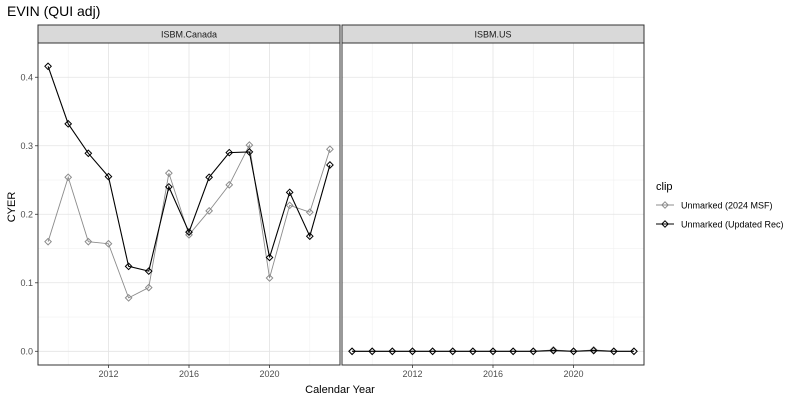 The height and width of the screenshot is (400, 800). I want to click on chart-title: EVIN (QUI adj), so click(53, 11).